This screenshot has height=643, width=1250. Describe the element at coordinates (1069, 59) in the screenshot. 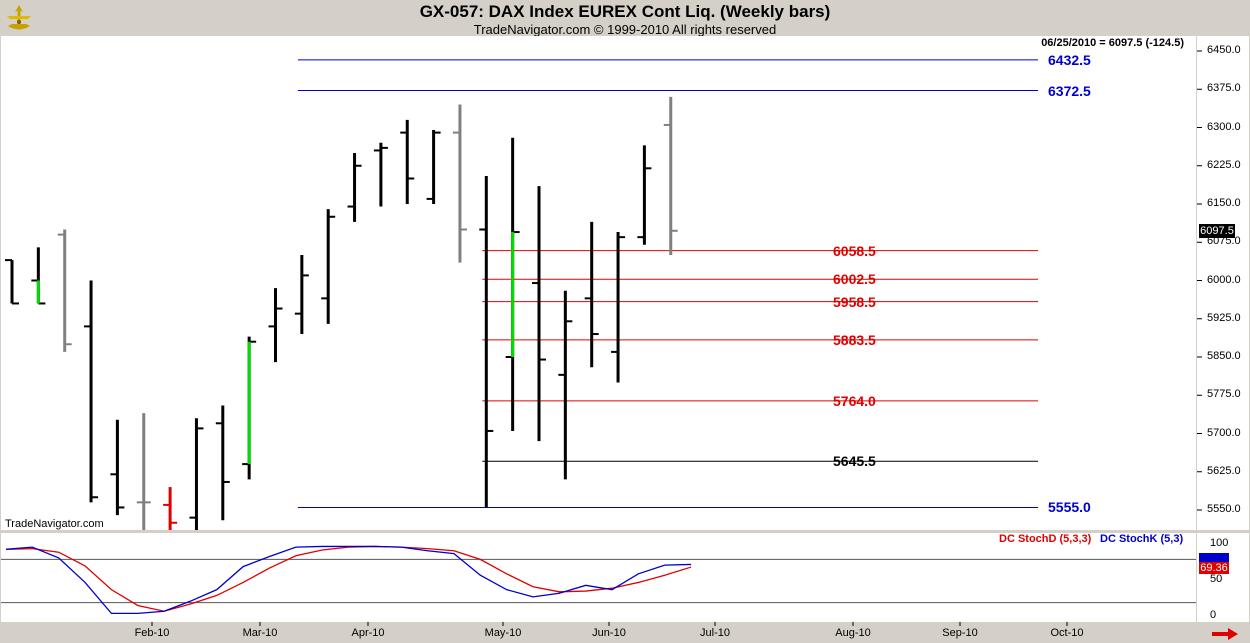

I see `level-label: 6432.5` at that location.